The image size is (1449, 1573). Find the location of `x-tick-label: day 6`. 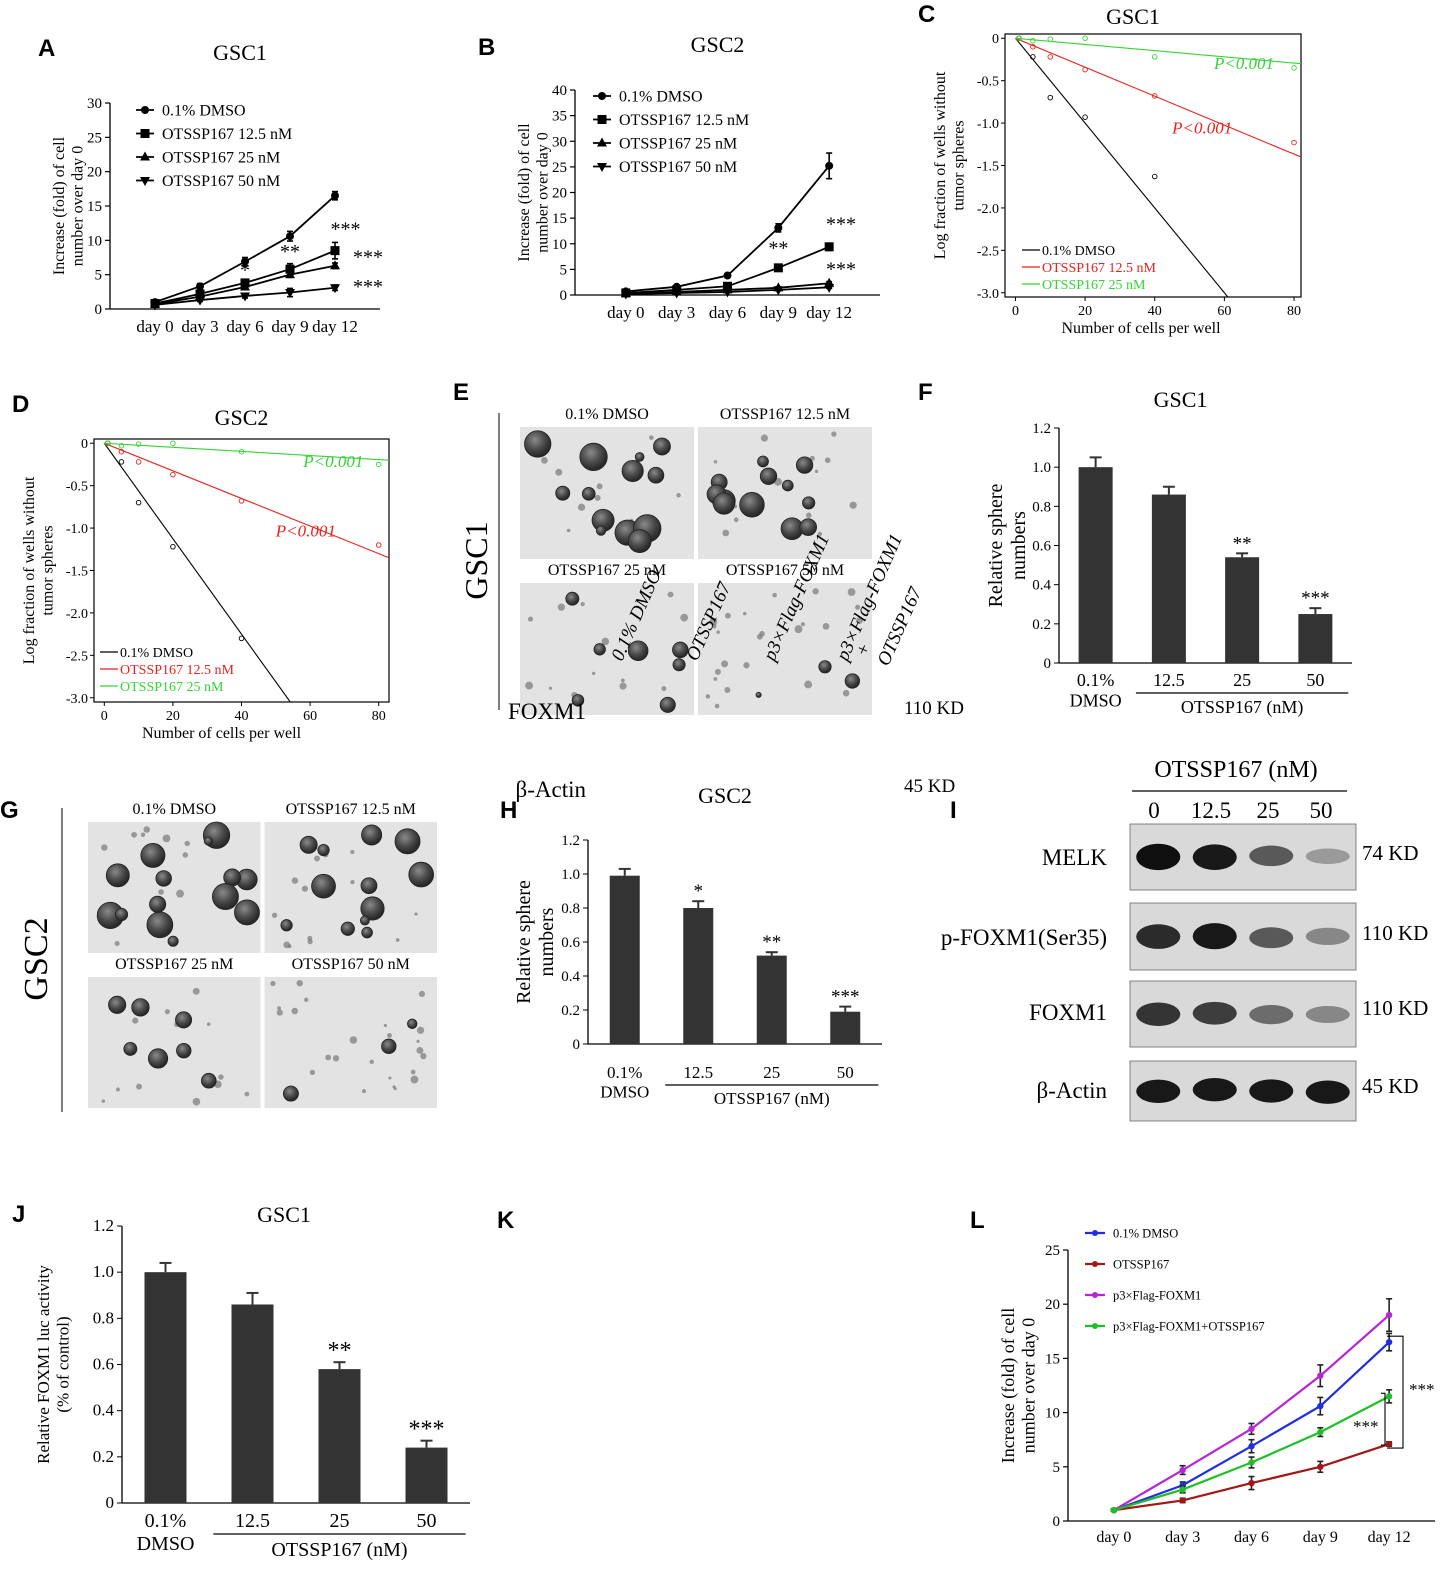

x-tick-label: day 6 is located at coordinates (1251, 1537).